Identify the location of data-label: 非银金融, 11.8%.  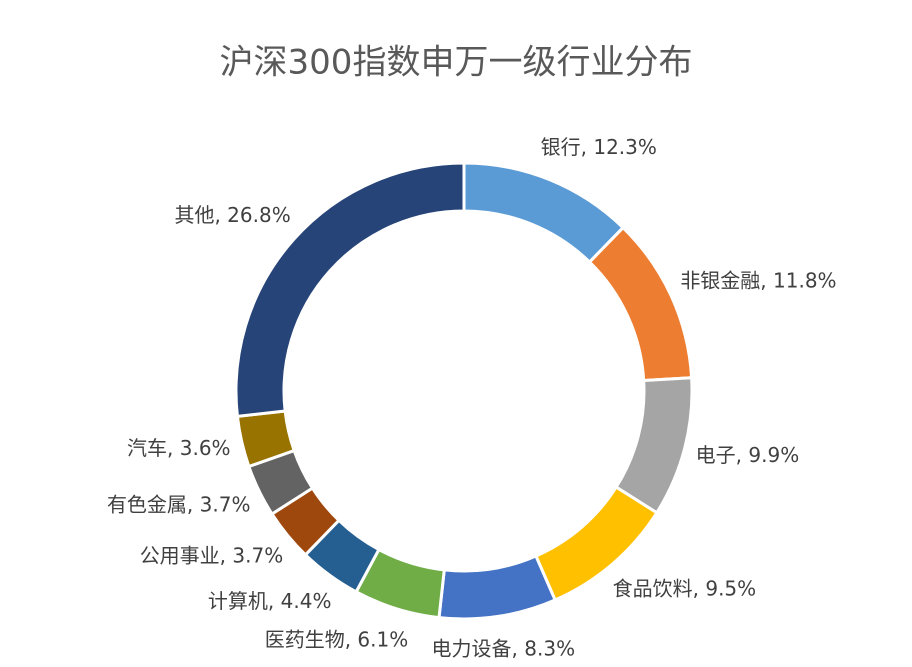
(758, 281).